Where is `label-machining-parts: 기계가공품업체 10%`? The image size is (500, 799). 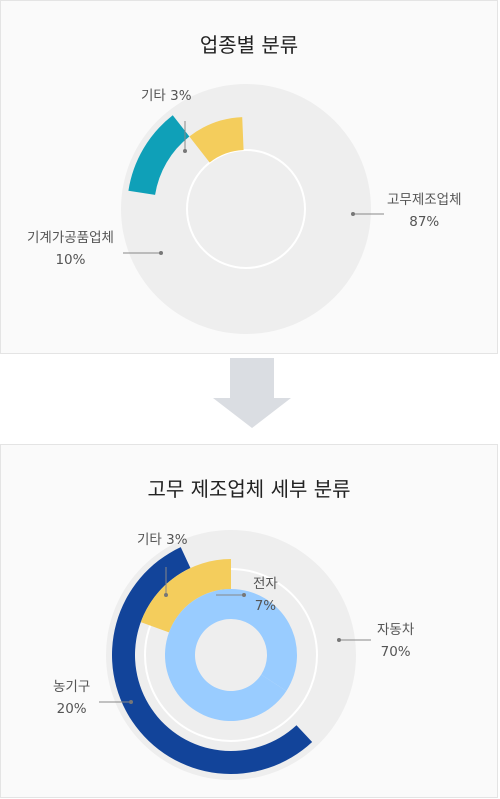
label-machining-parts: 기계가공품업체 10% is located at coordinates (70, 249).